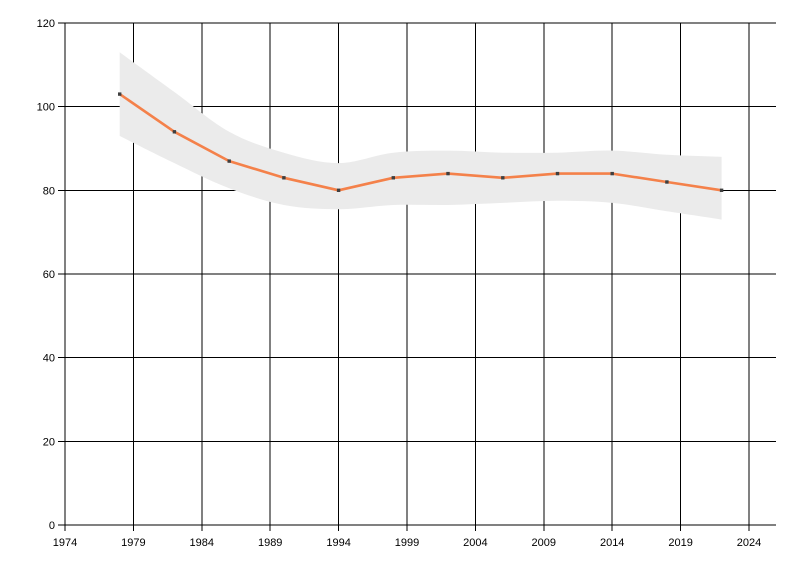  I want to click on x-axis-tick-label: 1984, so click(202, 543).